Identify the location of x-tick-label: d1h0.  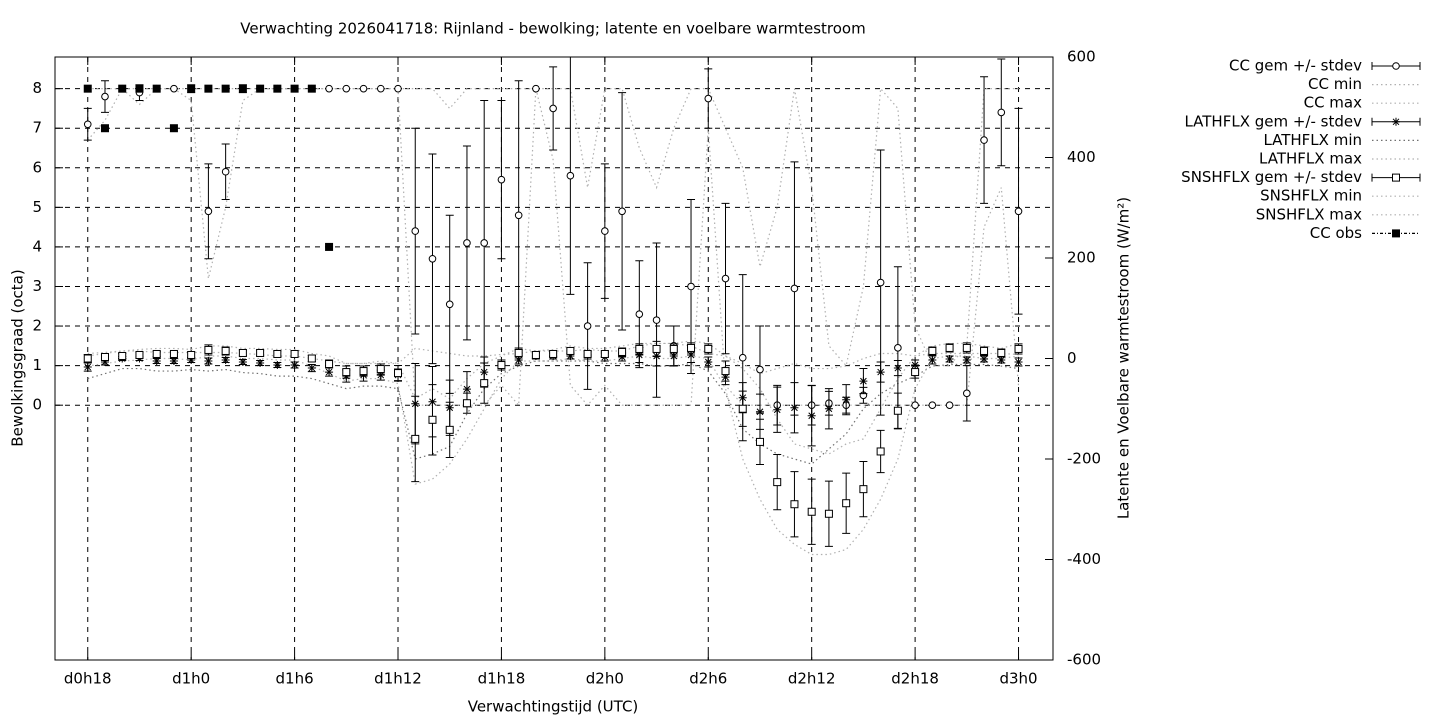
(191, 679).